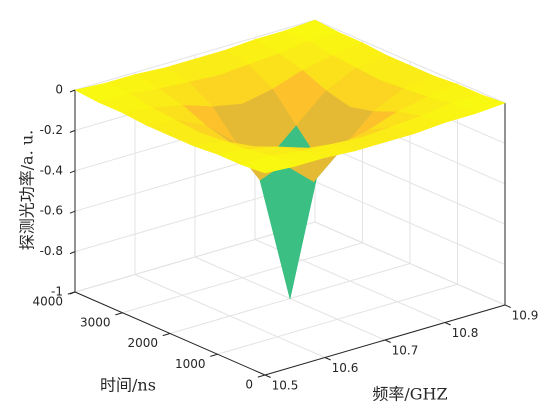 Image resolution: width=560 pixels, height=420 pixels. Describe the element at coordinates (51, 170) in the screenshot. I see `z-tick-label: -0.4` at that location.